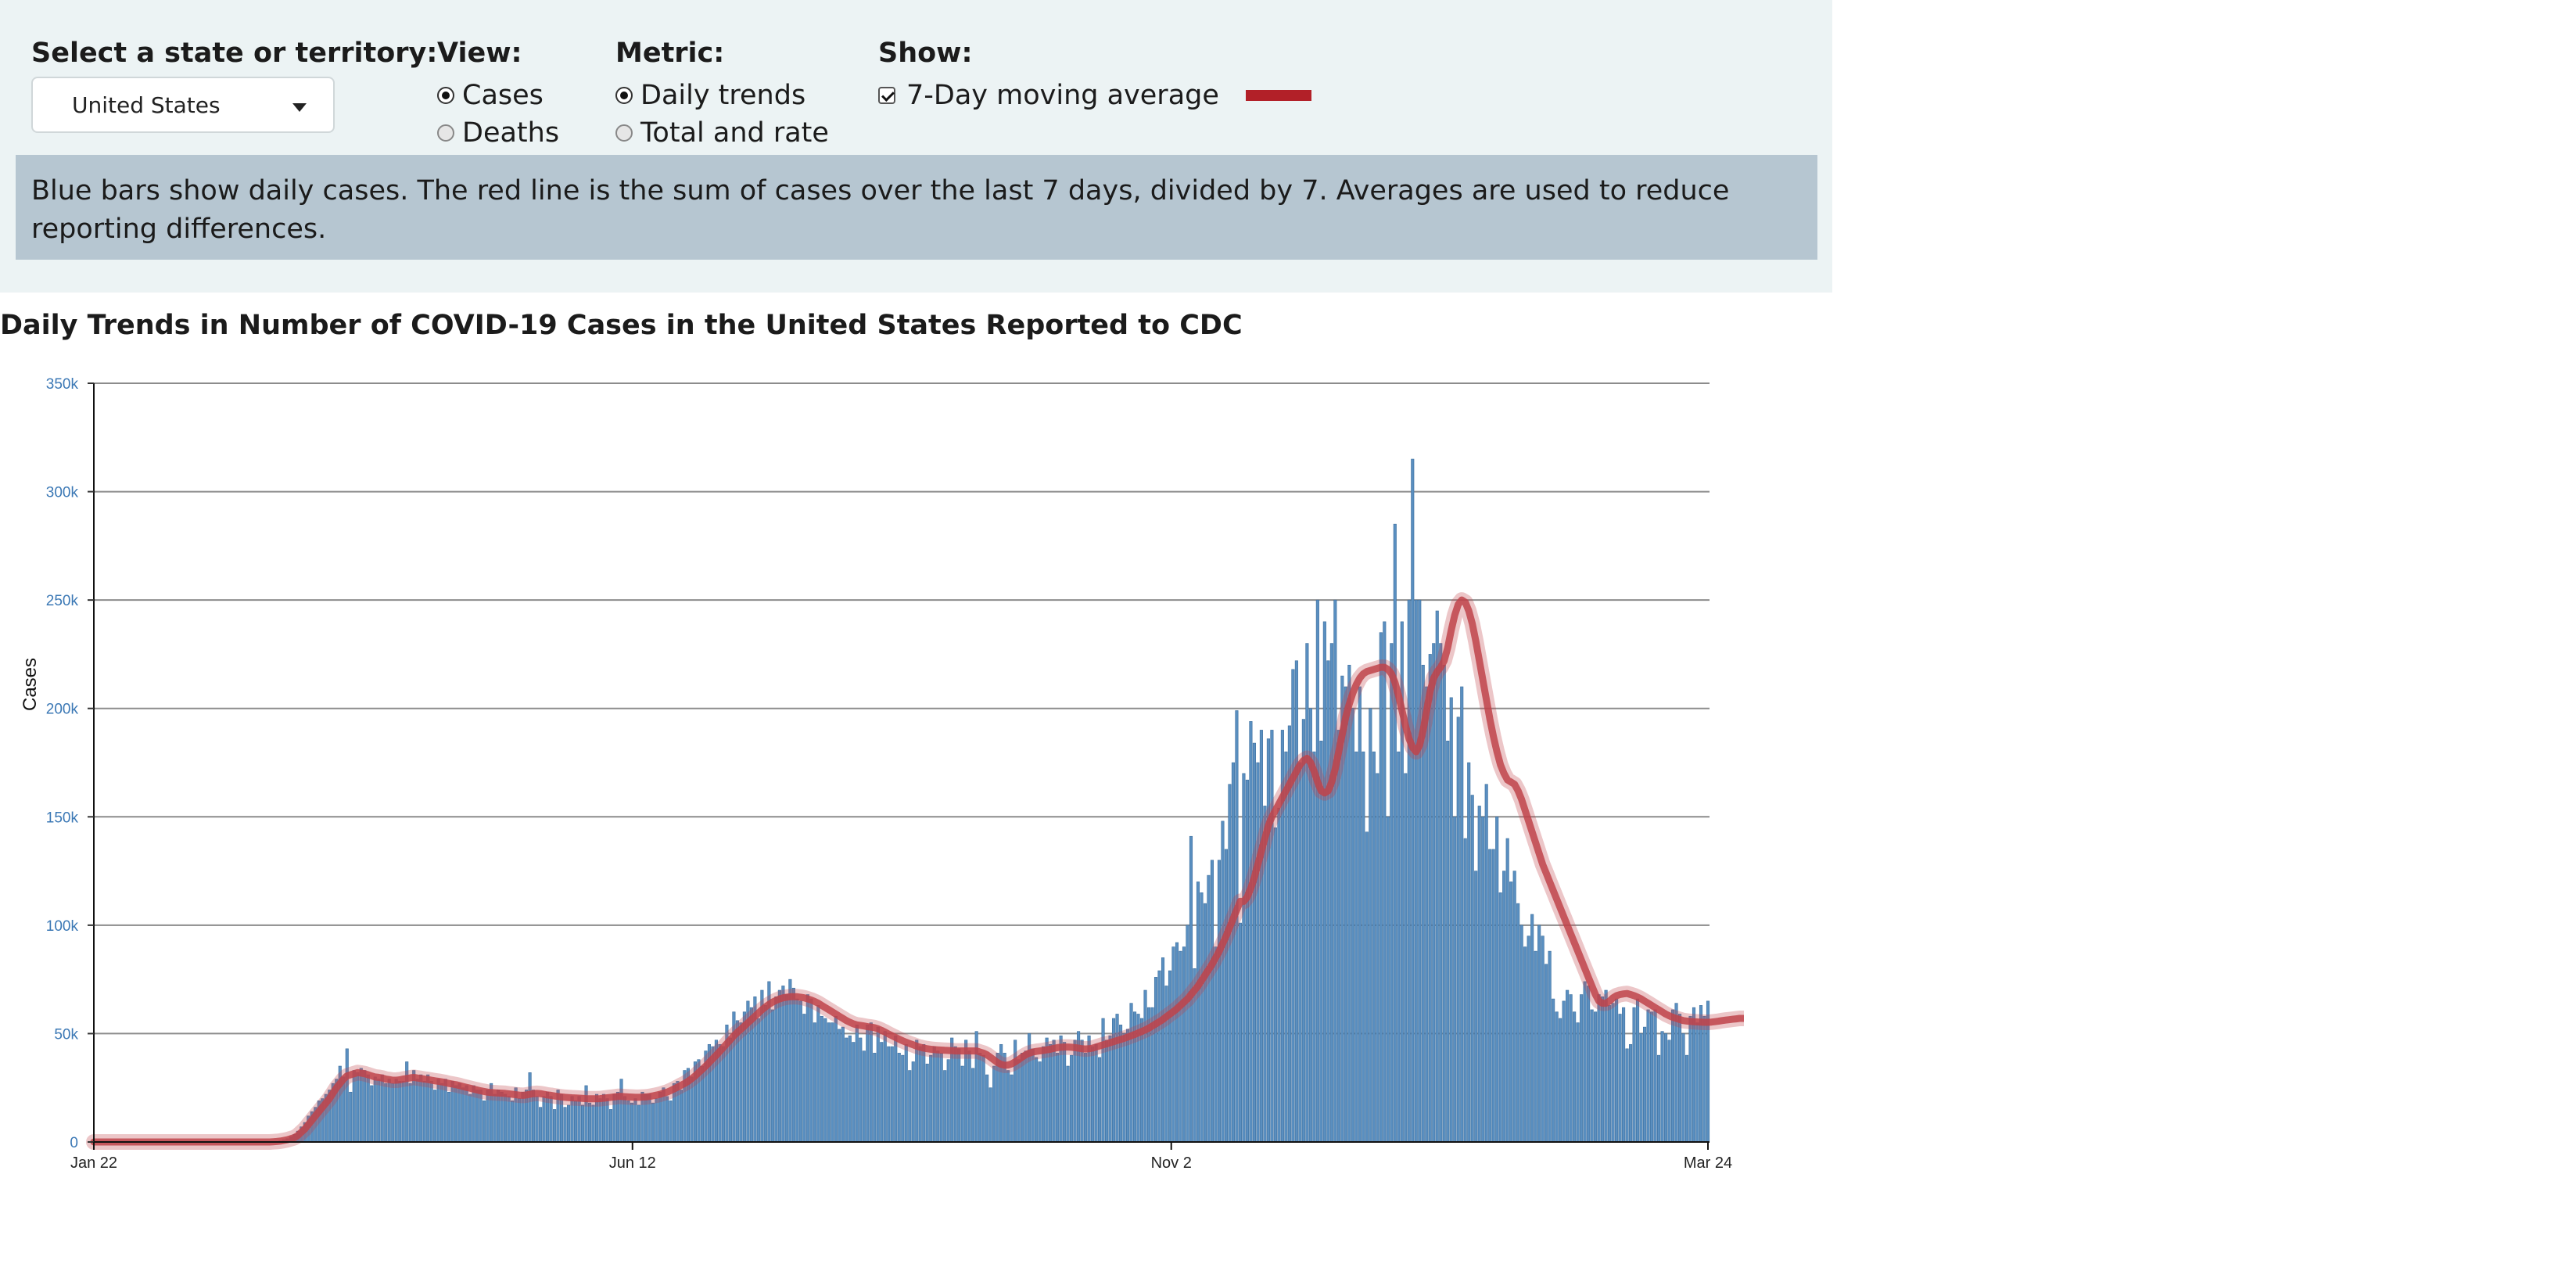  Describe the element at coordinates (1708, 1163) in the screenshot. I see `x-tick-label: Mar 24` at that location.